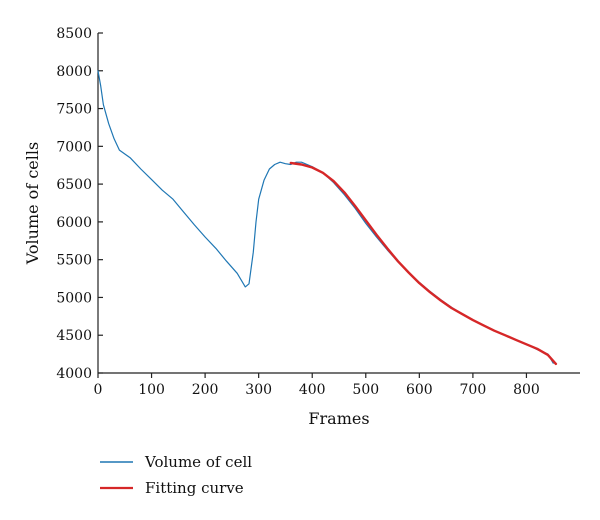 This screenshot has height=520, width=600. What do you see at coordinates (198, 462) in the screenshot?
I see `legend-label-volume-of-cell: Volume of cell` at bounding box center [198, 462].